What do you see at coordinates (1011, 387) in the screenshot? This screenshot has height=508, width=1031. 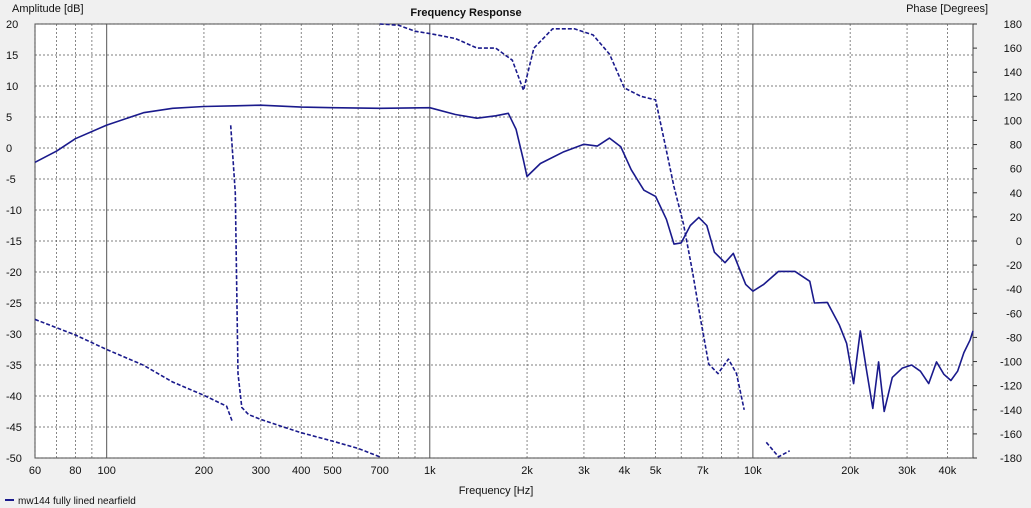 I see `y-tick-label-right: -120` at bounding box center [1011, 387].